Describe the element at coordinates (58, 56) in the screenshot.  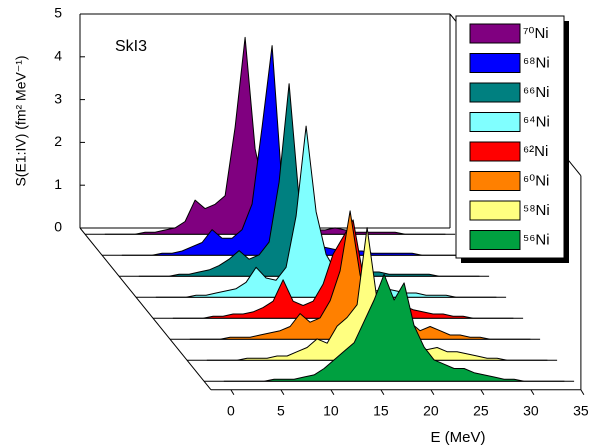
I see `y-tick-label: 4` at that location.